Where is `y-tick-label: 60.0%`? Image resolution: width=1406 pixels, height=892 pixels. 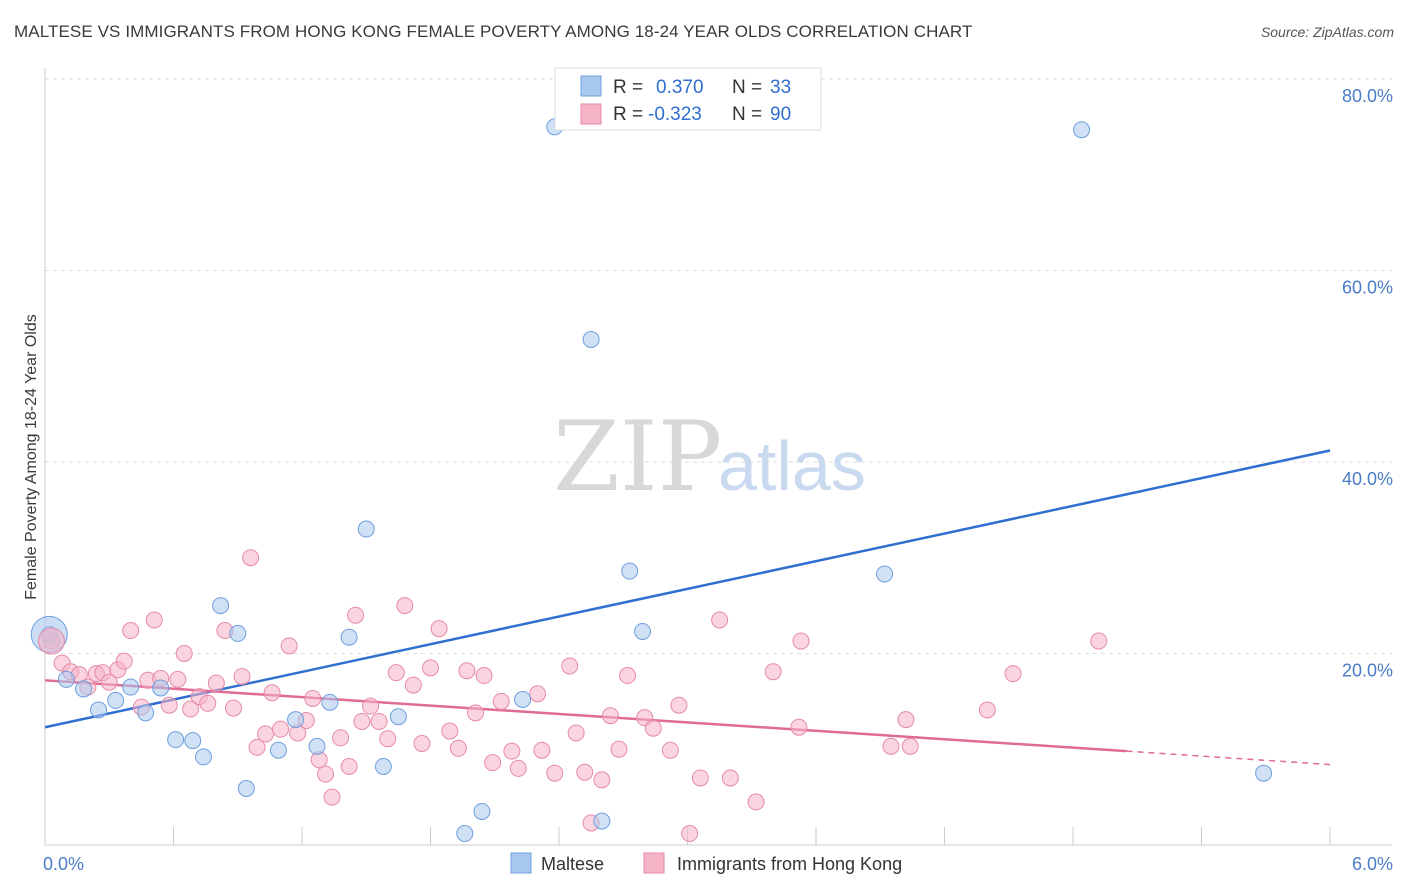 y-tick-label: 60.0% is located at coordinates (1367, 288).